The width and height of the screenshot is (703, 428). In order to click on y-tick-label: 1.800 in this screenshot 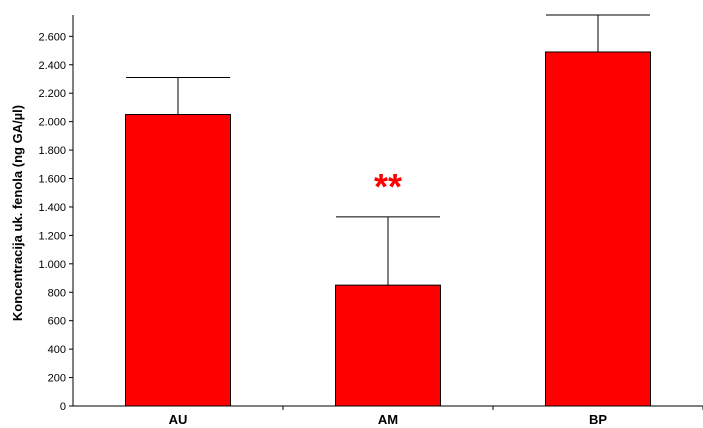, I will do `click(52, 151)`.